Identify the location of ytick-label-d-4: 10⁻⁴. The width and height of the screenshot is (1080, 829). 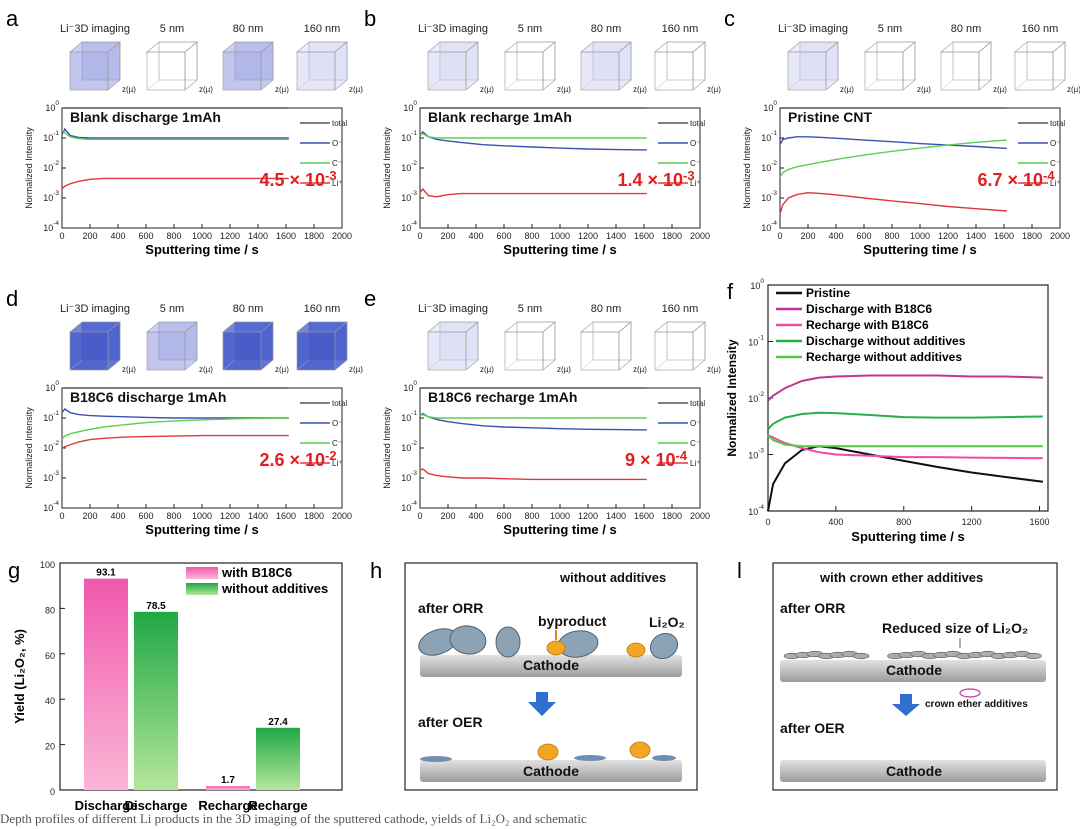
(51, 506).